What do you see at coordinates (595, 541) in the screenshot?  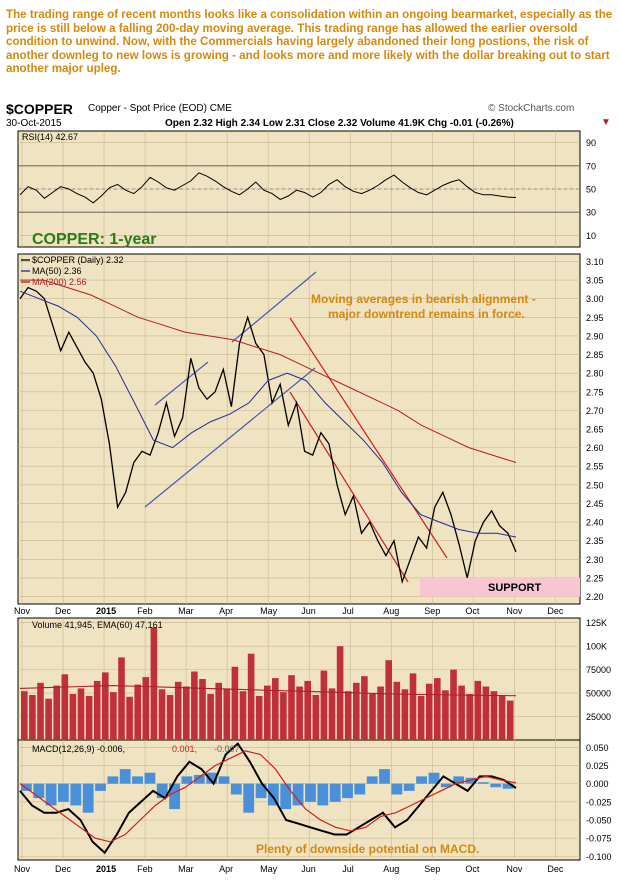 I see `y-tick-label: 2.35` at bounding box center [595, 541].